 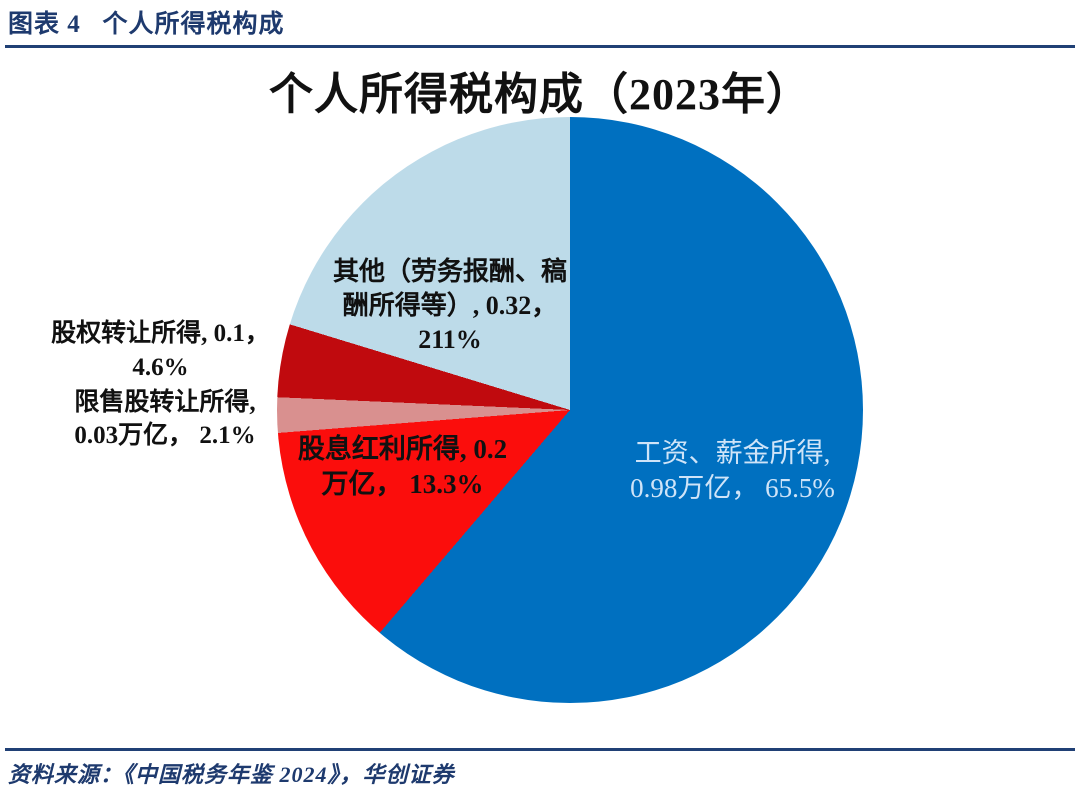 What do you see at coordinates (165, 435) in the screenshot?
I see `slice-label-line: 0.03万亿， 2.1%` at bounding box center [165, 435].